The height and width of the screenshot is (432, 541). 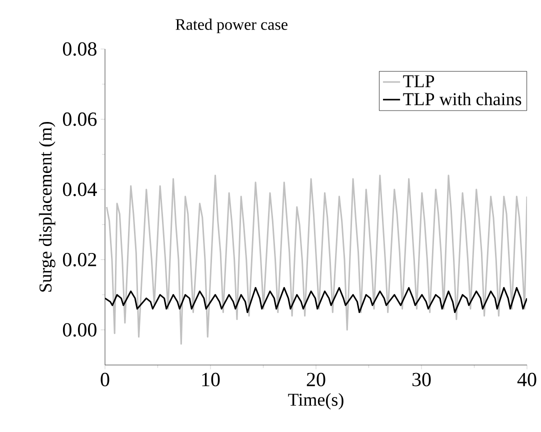 I want to click on x-tick-label: 40, so click(x=526, y=379).